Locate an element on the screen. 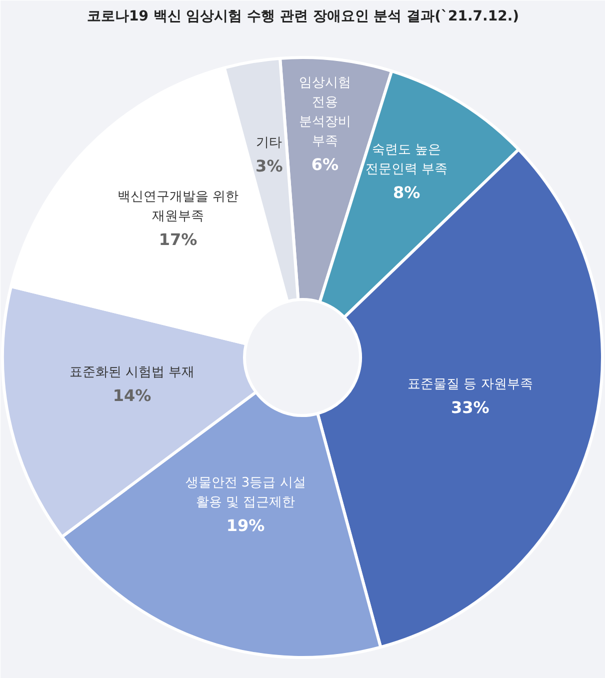  data-label: 3% is located at coordinates (269, 166).